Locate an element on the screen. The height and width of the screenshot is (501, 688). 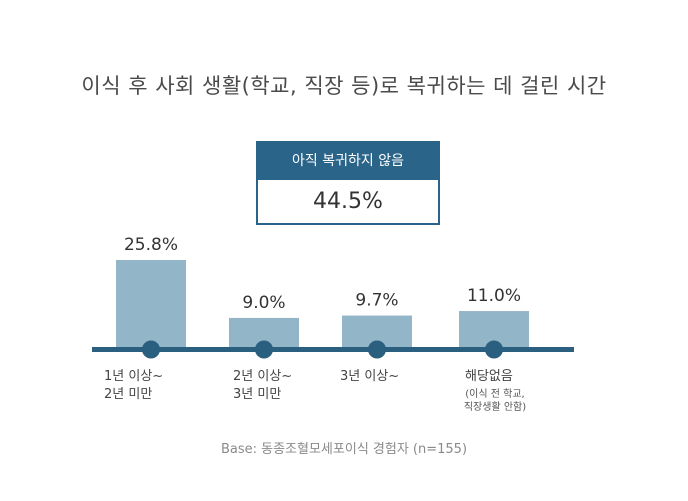
callout-value: 44.5% is located at coordinates (348, 201).